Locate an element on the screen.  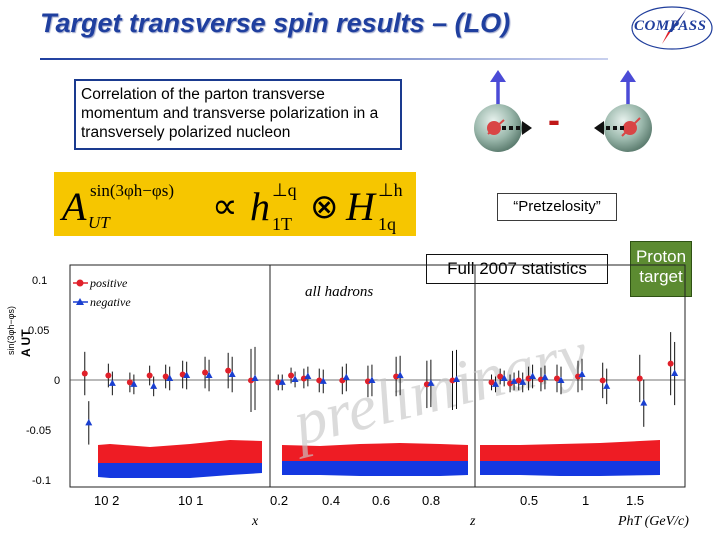
formula-h-sup: ⊥q is located at coordinates (284, 190).